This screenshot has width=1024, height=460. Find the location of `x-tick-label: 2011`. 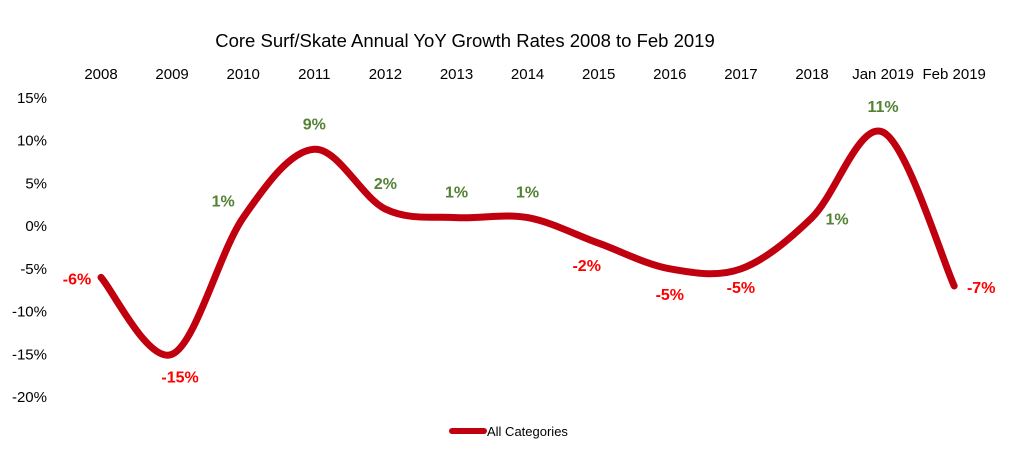

x-tick-label: 2011 is located at coordinates (314, 74).